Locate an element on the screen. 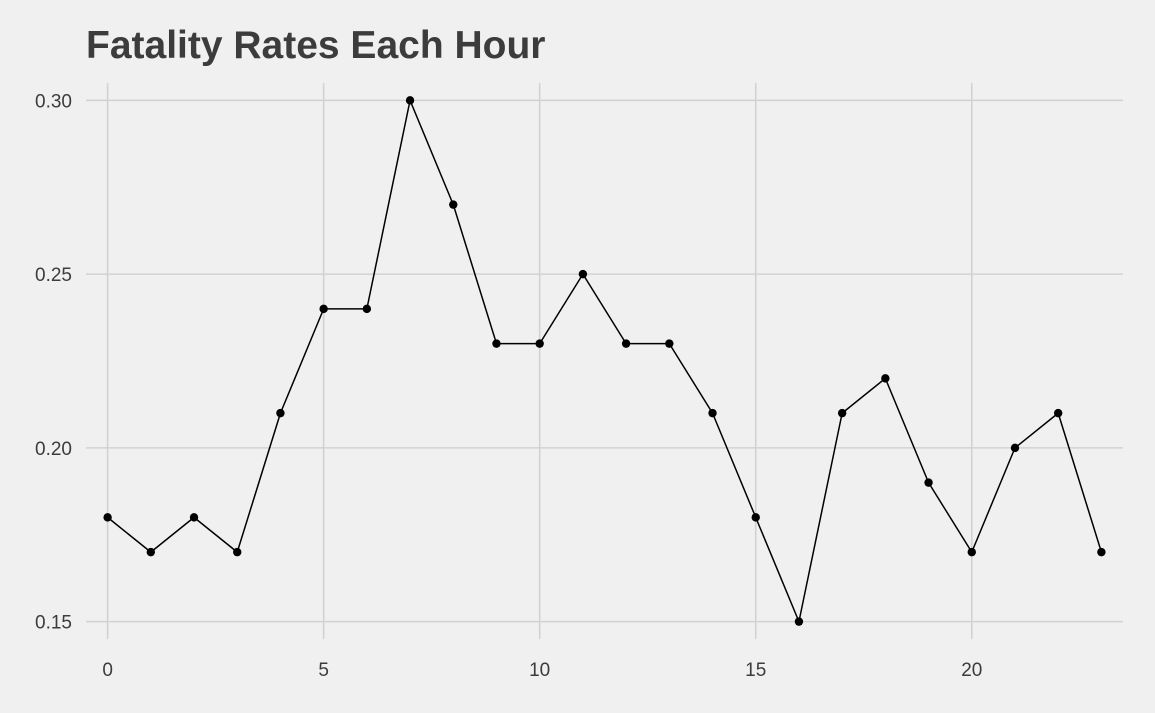 This screenshot has width=1155, height=713. y-tick-label: 0.25 is located at coordinates (53, 275).